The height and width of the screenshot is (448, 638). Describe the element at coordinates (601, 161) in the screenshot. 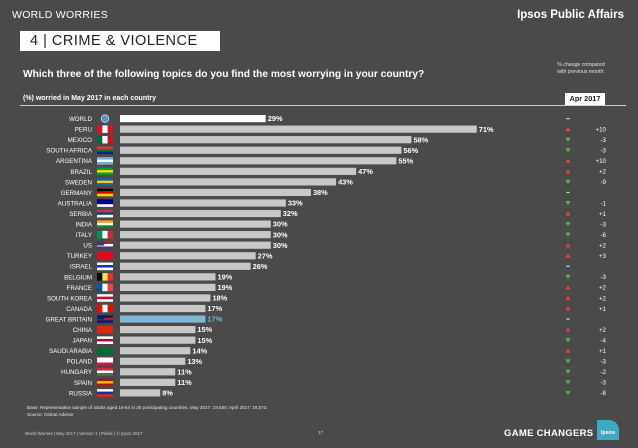

I see `change-label-argentina: +10` at that location.